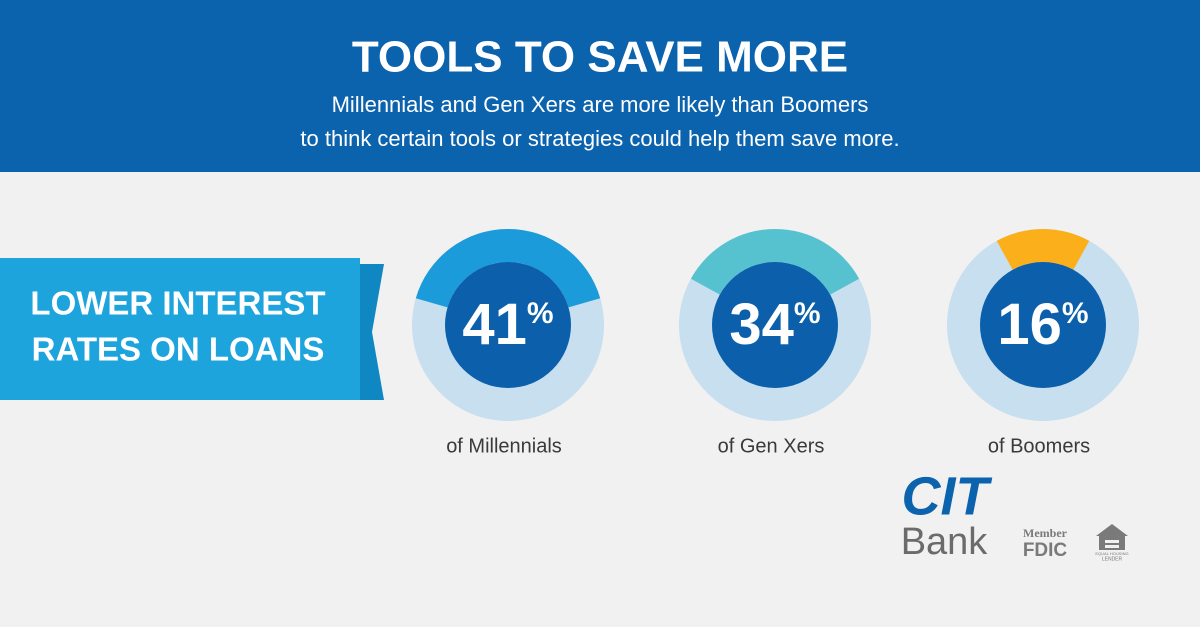 The width and height of the screenshot is (1200, 627). Describe the element at coordinates (945, 542) in the screenshot. I see `brand-sub: Bank` at that location.